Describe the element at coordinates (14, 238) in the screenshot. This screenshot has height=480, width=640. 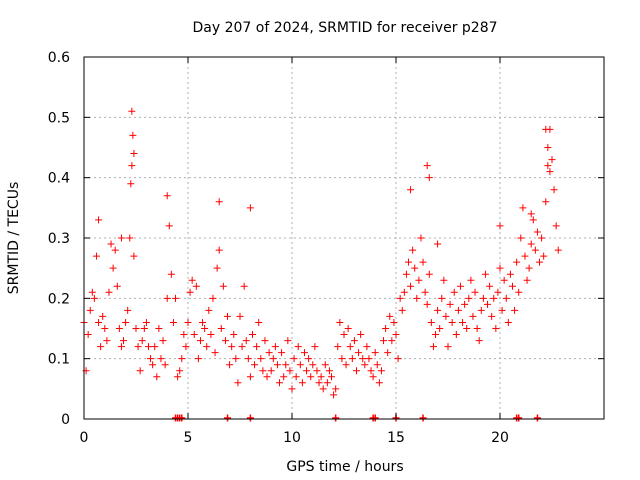
I see `y-axis-label: SRMTID / TECUs` at that location.